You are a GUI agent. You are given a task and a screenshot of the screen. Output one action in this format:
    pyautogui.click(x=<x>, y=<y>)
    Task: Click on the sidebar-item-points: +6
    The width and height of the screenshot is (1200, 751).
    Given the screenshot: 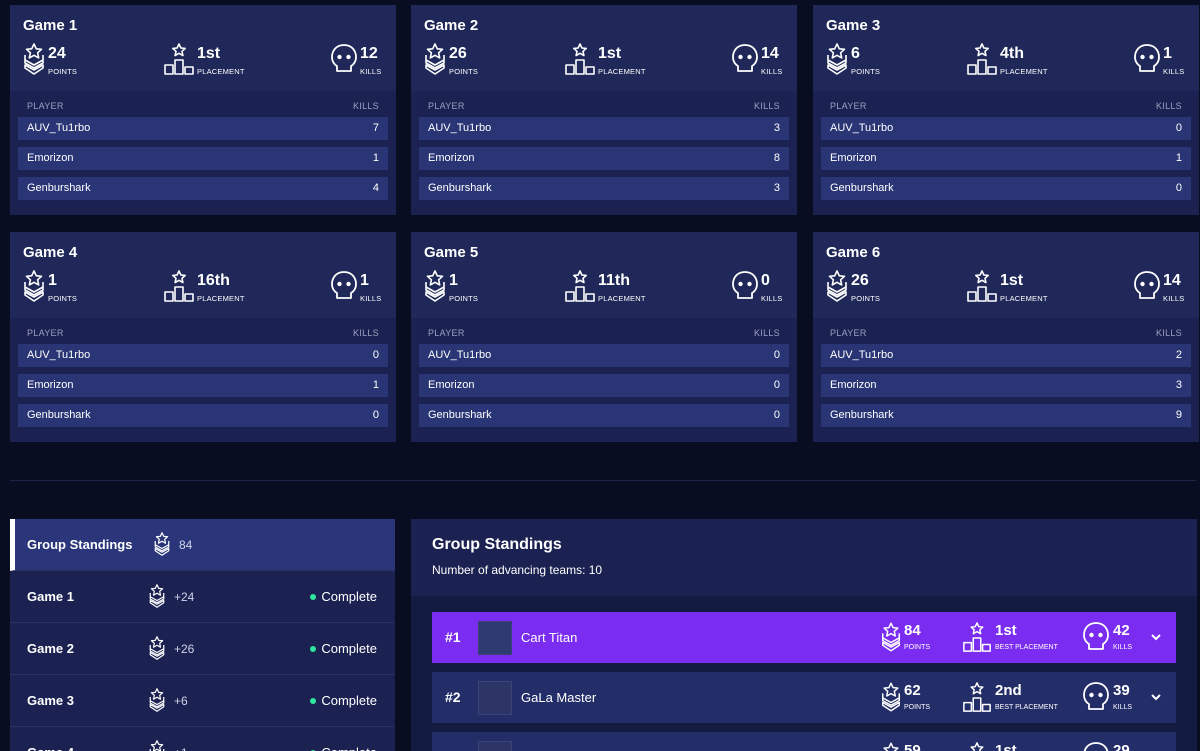 What is the action you would take?
    pyautogui.click(x=181, y=701)
    